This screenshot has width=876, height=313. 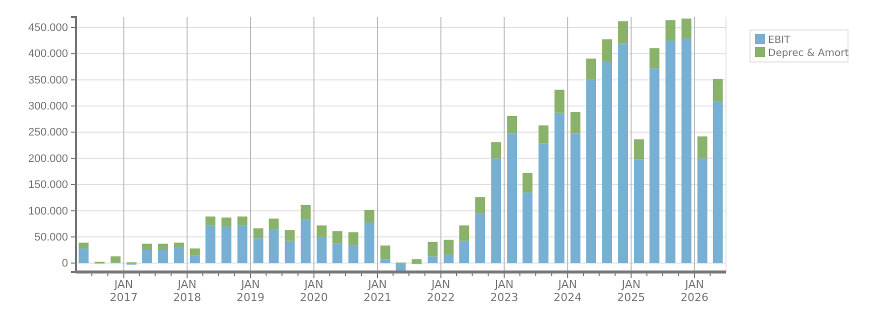 I want to click on x-tick-label: JAN 2024, so click(x=568, y=291).